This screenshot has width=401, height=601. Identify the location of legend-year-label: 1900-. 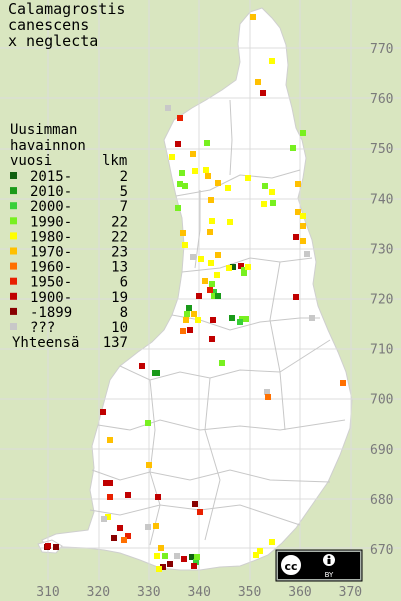
(51, 298).